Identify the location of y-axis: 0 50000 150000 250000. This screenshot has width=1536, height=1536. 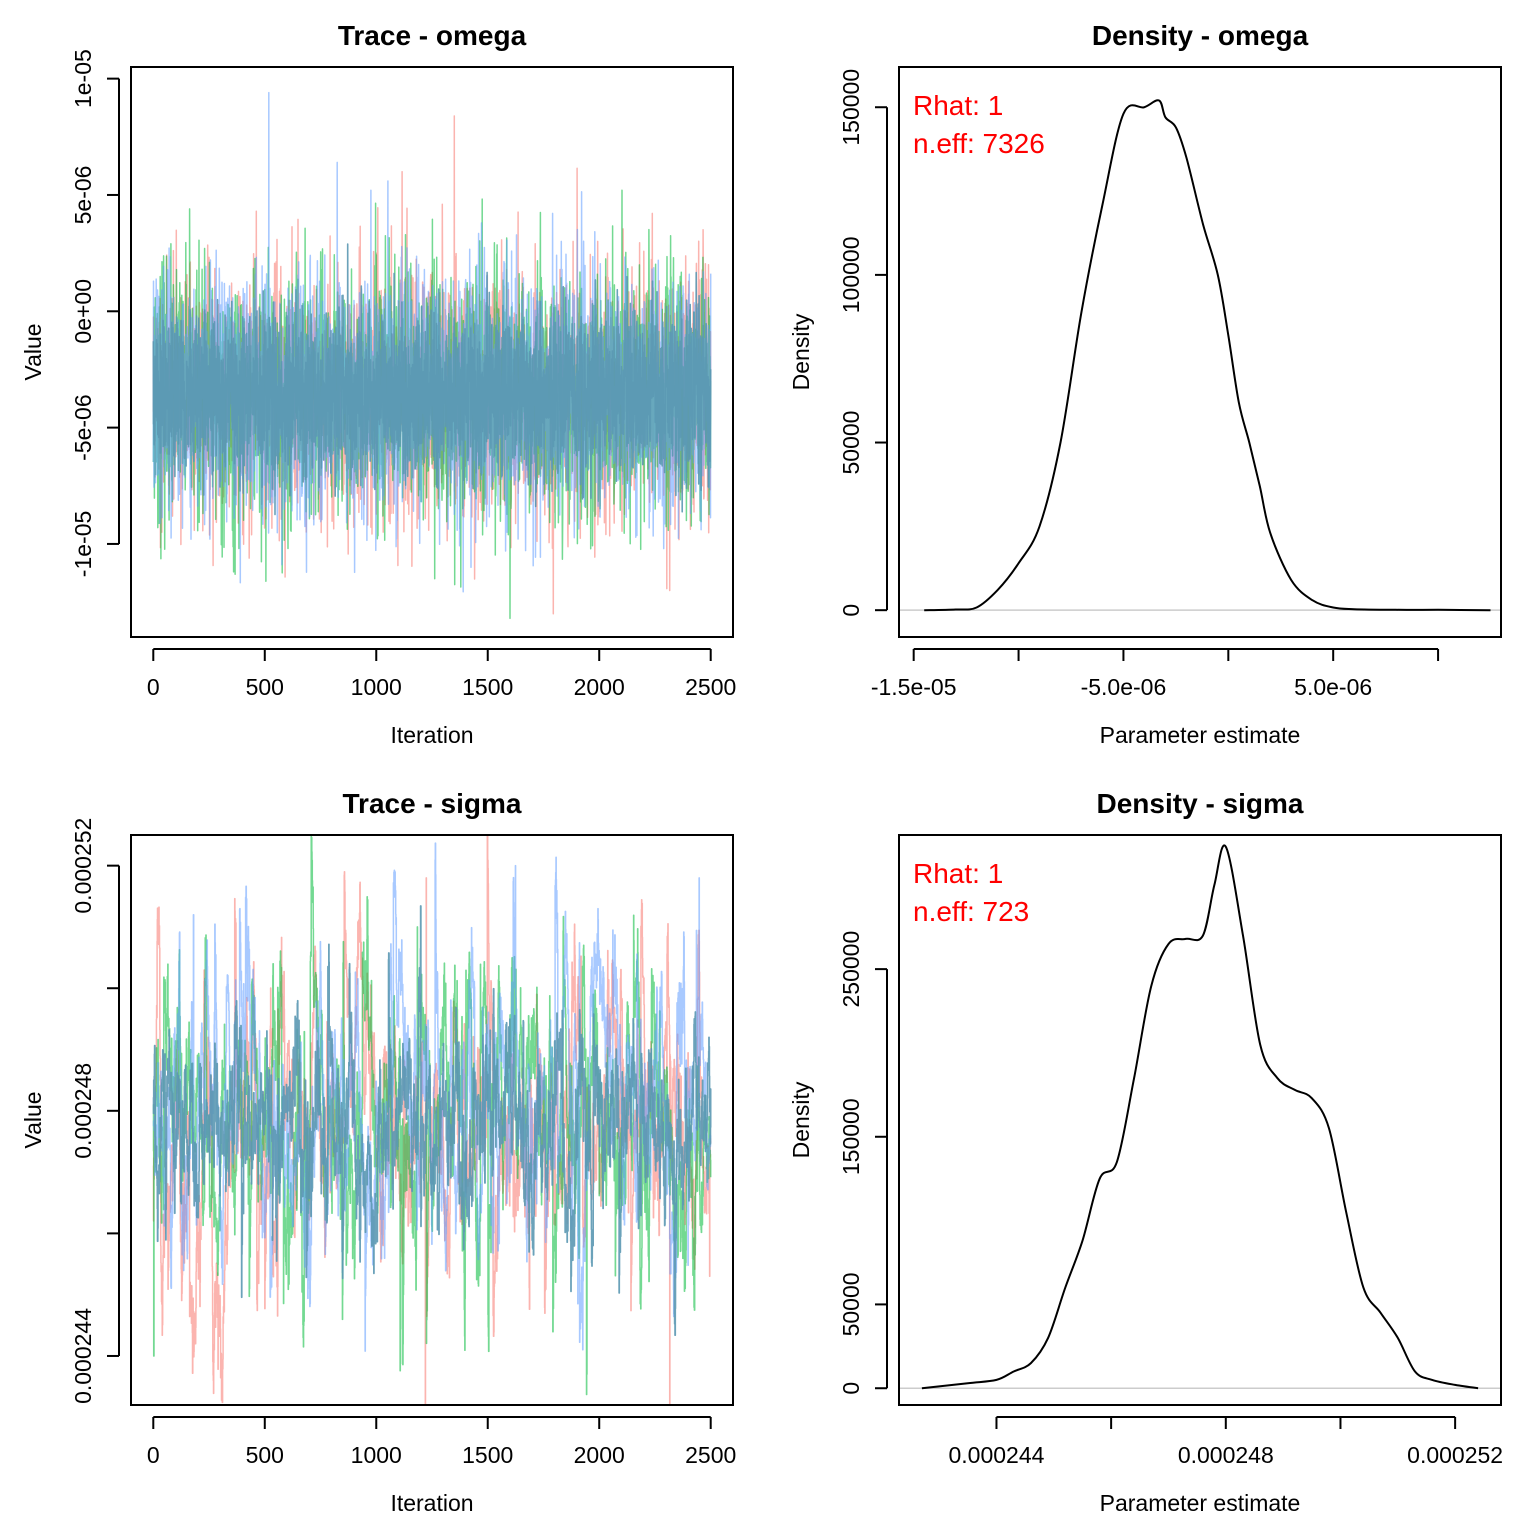
(863, 1163).